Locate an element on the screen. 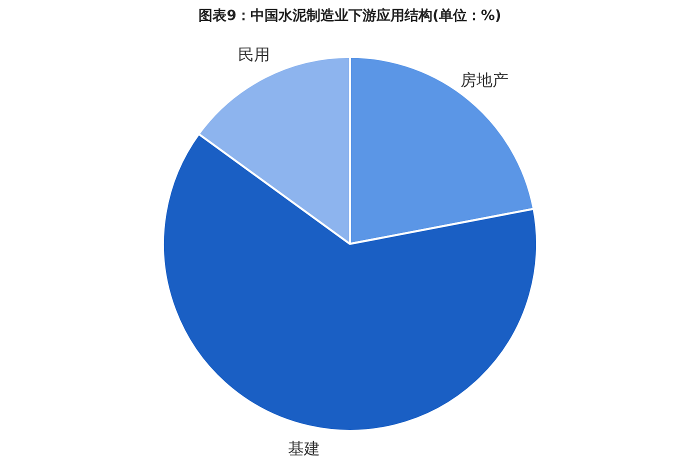 The width and height of the screenshot is (700, 473). slice-label: 民用 is located at coordinates (254, 55).